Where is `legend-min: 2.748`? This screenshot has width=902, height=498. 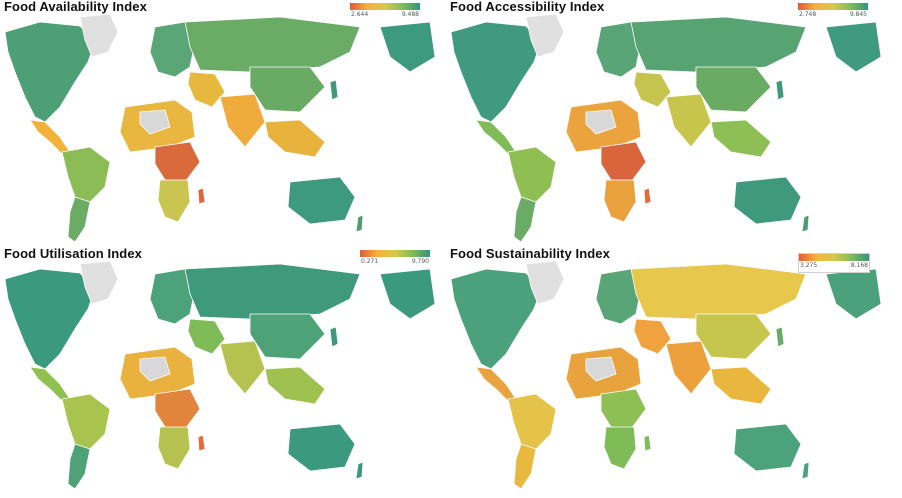
legend-min: 2.748 is located at coordinates (808, 14).